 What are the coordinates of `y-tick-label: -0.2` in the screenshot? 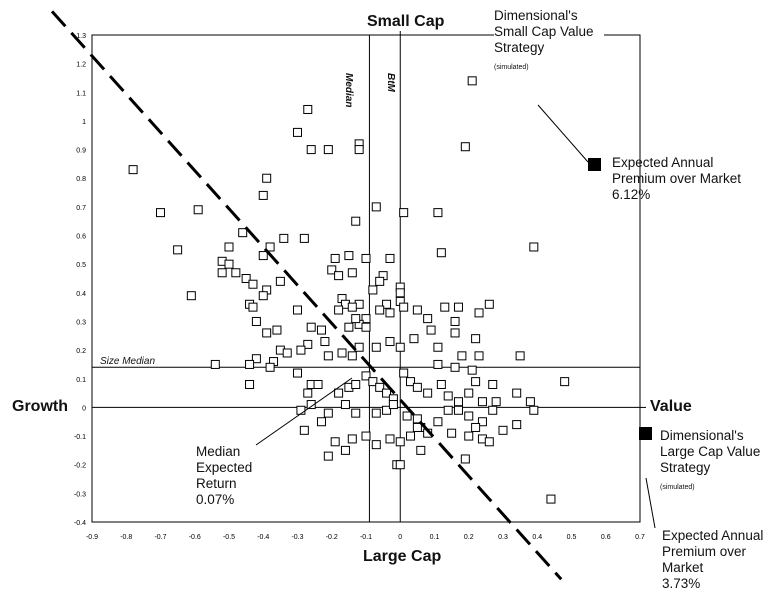 It's located at (80, 466).